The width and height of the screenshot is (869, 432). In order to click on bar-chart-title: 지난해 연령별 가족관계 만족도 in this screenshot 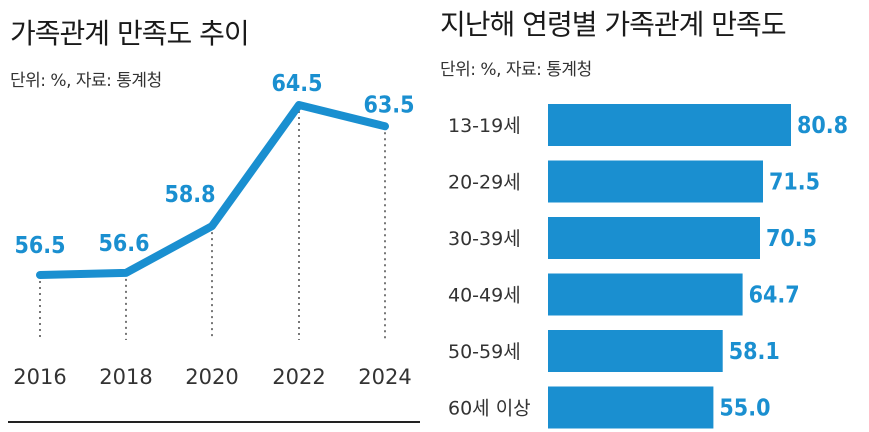, I will do `click(613, 24)`.